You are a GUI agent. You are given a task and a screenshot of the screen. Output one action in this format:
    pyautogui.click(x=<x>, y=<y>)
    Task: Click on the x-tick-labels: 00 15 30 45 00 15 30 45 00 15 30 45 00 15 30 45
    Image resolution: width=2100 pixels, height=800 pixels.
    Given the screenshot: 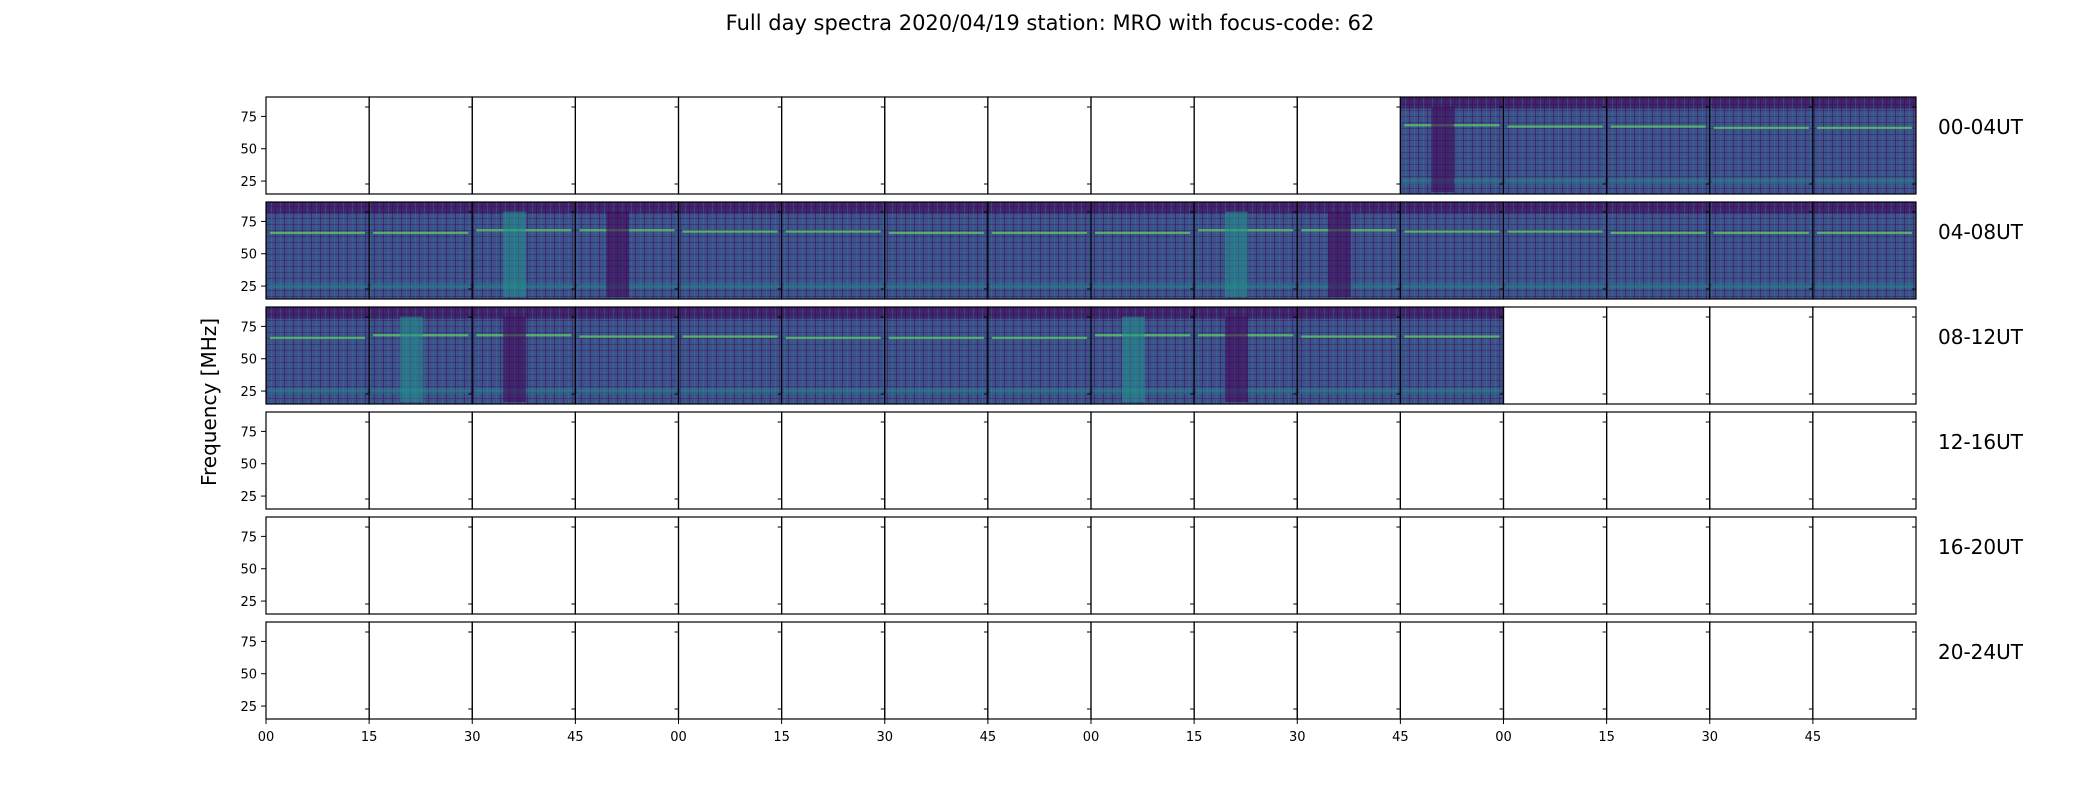 What is the action you would take?
    pyautogui.click(x=1039, y=732)
    